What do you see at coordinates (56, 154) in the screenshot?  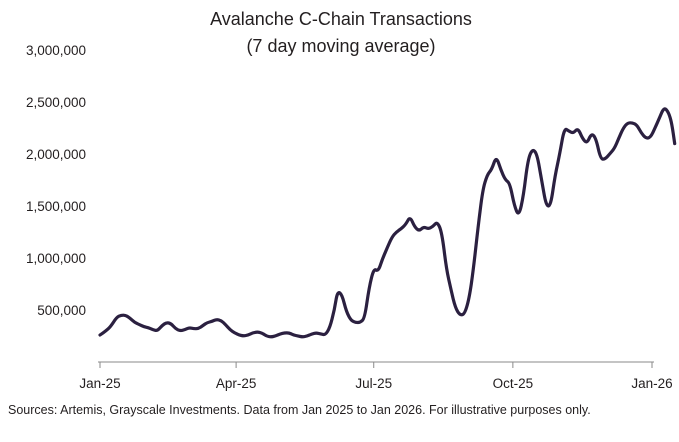 I see `y-tick-label: 2,000,000` at bounding box center [56, 154].